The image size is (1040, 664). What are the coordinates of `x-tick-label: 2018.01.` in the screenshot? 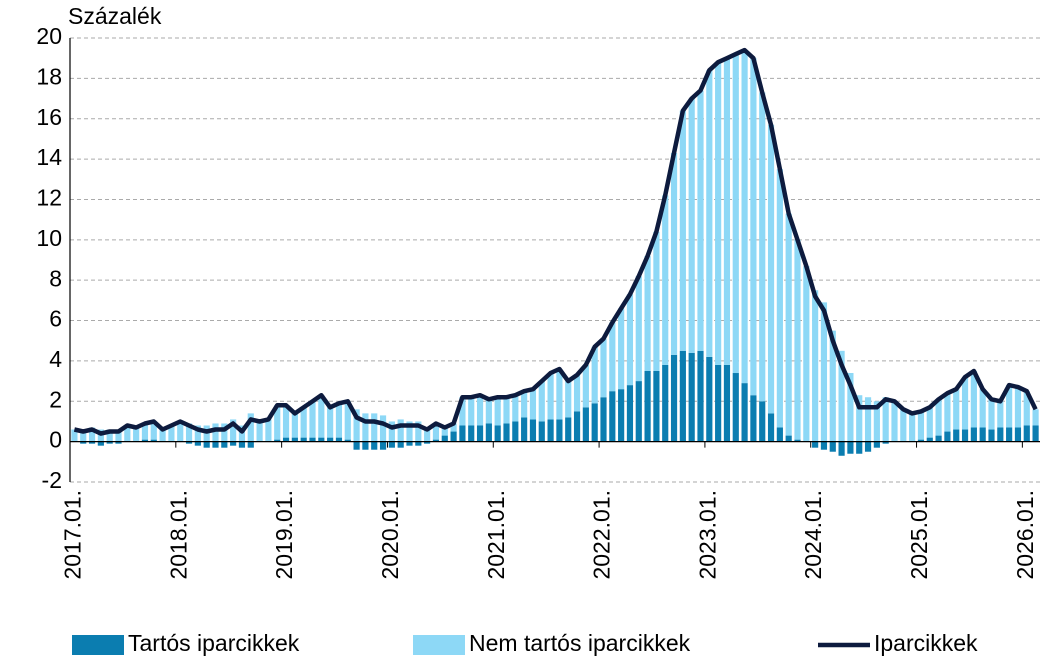 It's located at (178, 535).